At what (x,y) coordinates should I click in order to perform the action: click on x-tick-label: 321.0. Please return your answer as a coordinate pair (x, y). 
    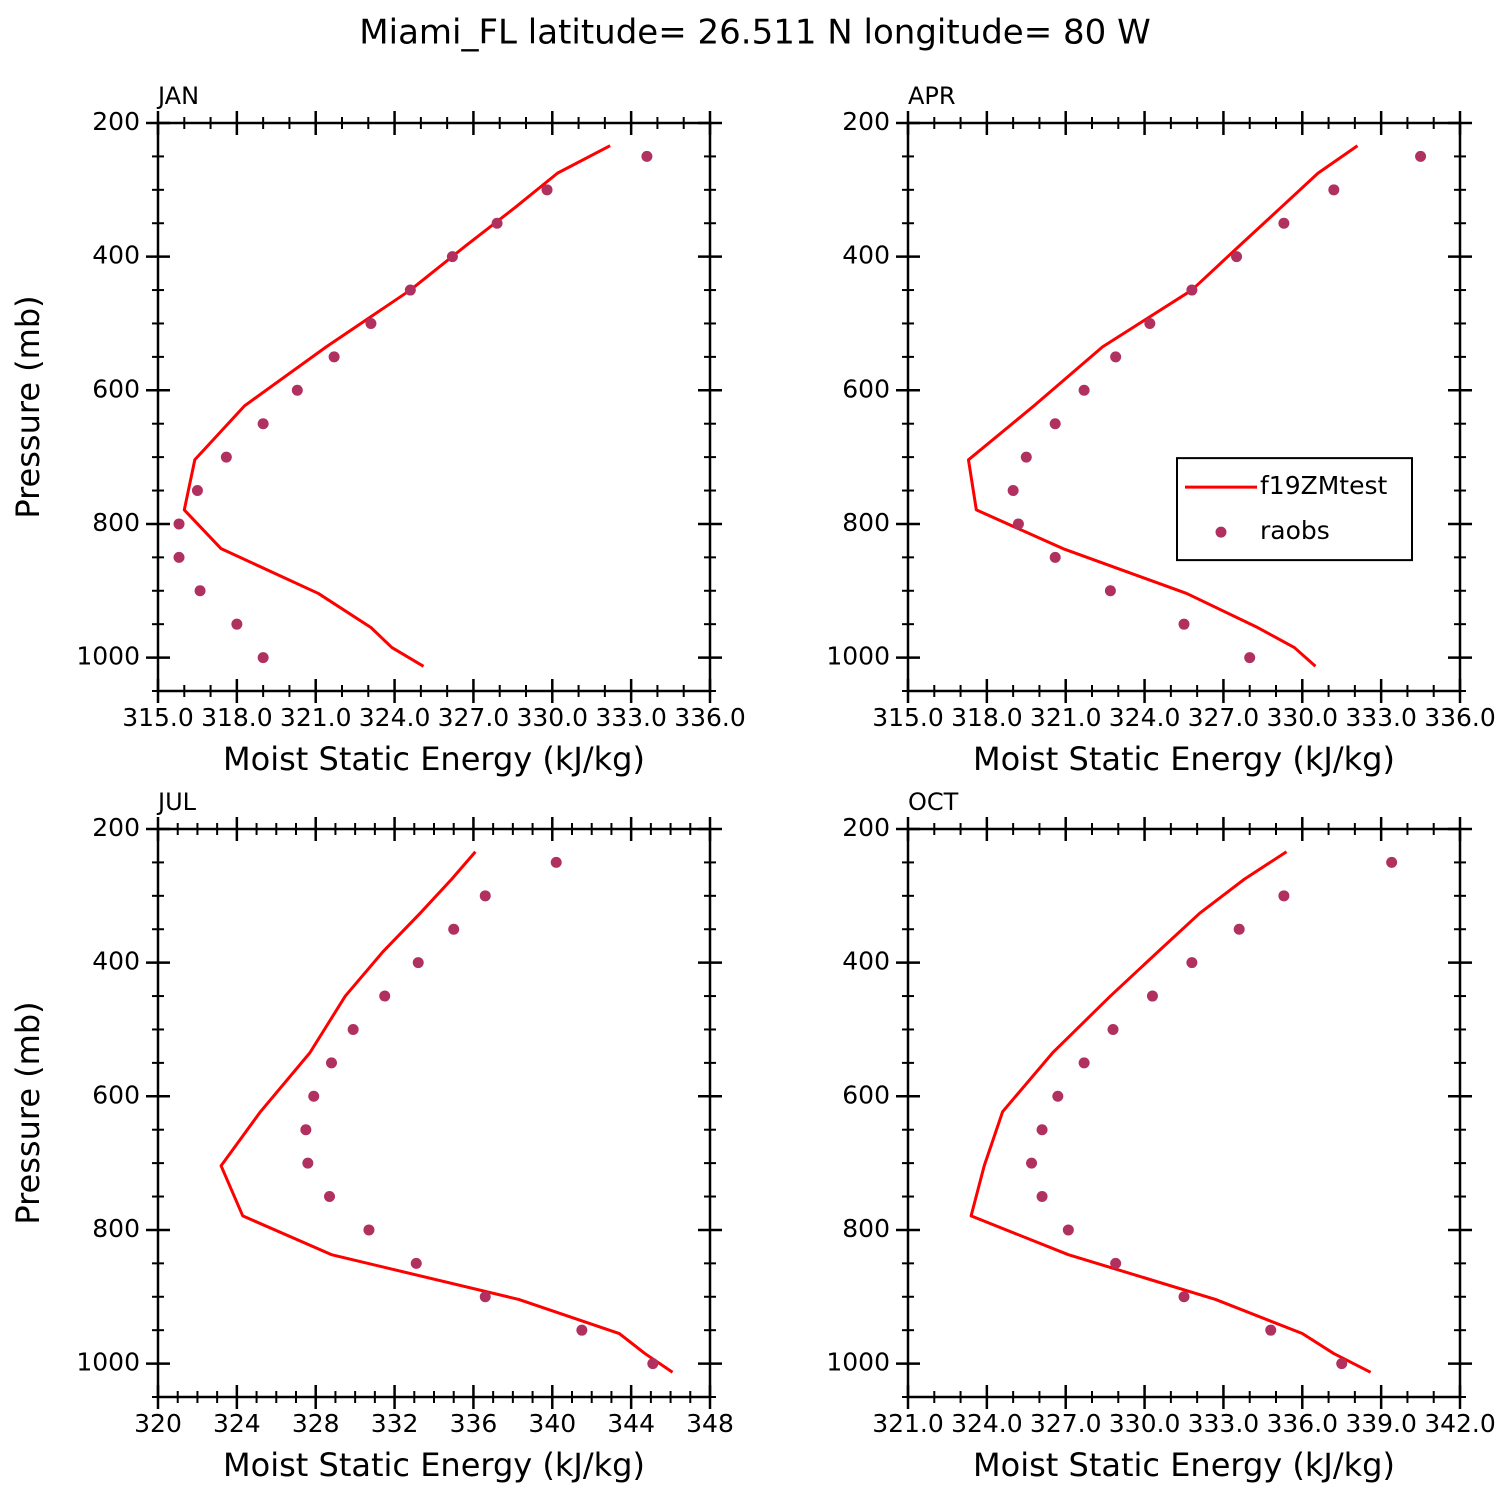
    Looking at the image, I should click on (1066, 717).